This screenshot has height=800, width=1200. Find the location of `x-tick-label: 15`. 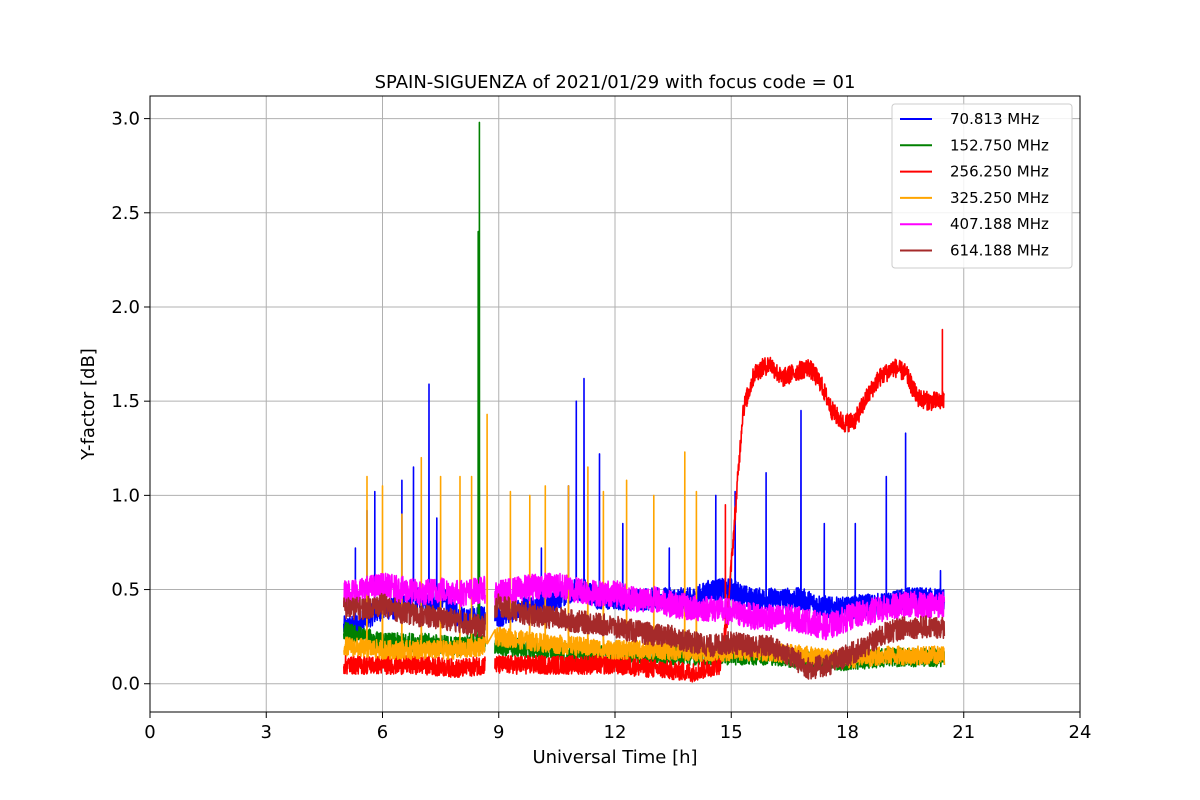

x-tick-label: 15 is located at coordinates (731, 732).